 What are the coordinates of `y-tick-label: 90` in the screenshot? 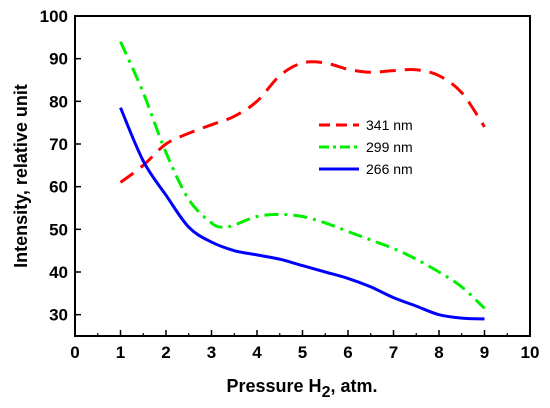 It's located at (58, 59).